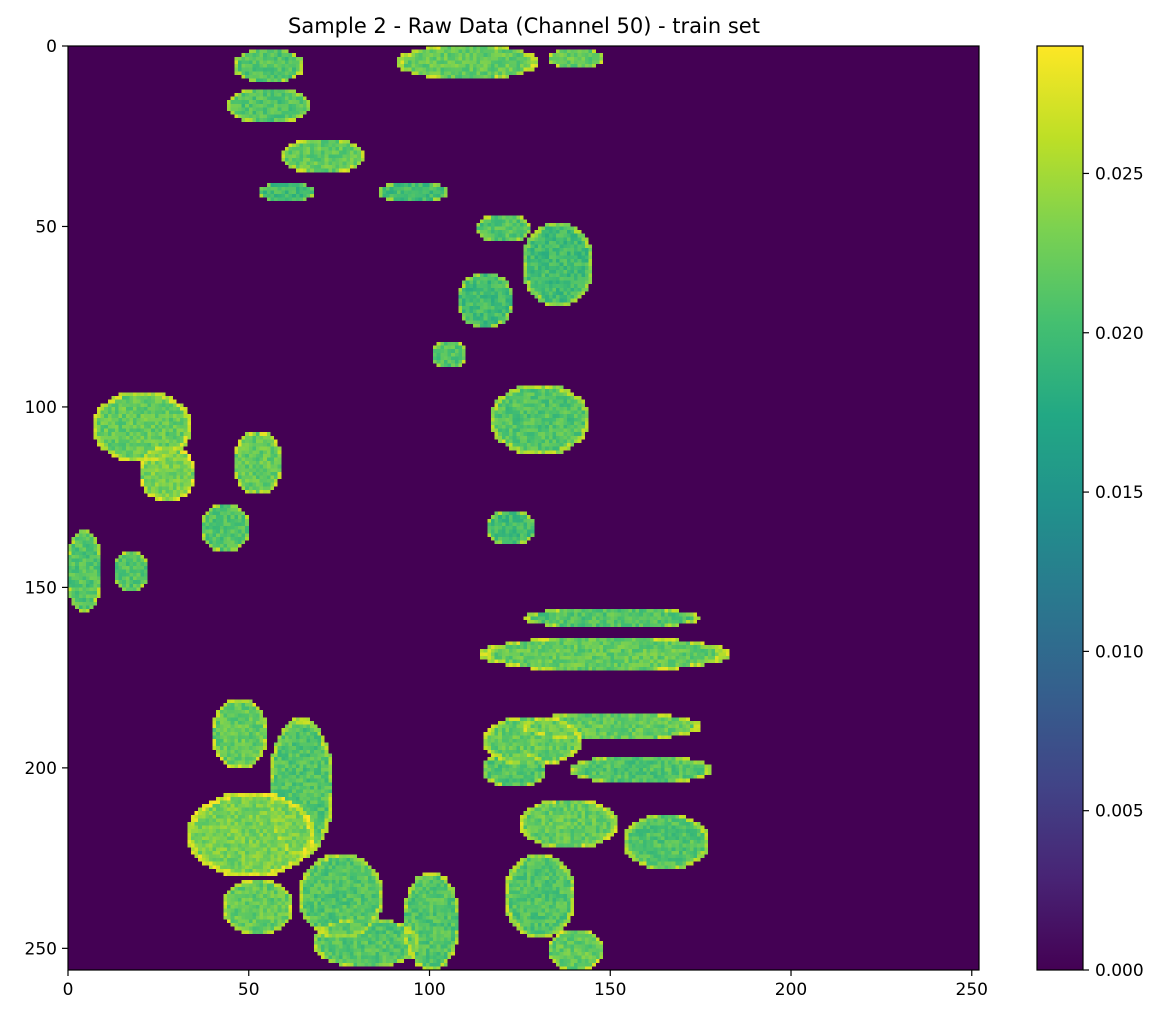 The width and height of the screenshot is (1172, 1020). Describe the element at coordinates (525, 985) in the screenshot. I see `x-axis-ticks: 0 50 100 150 200 250` at that location.